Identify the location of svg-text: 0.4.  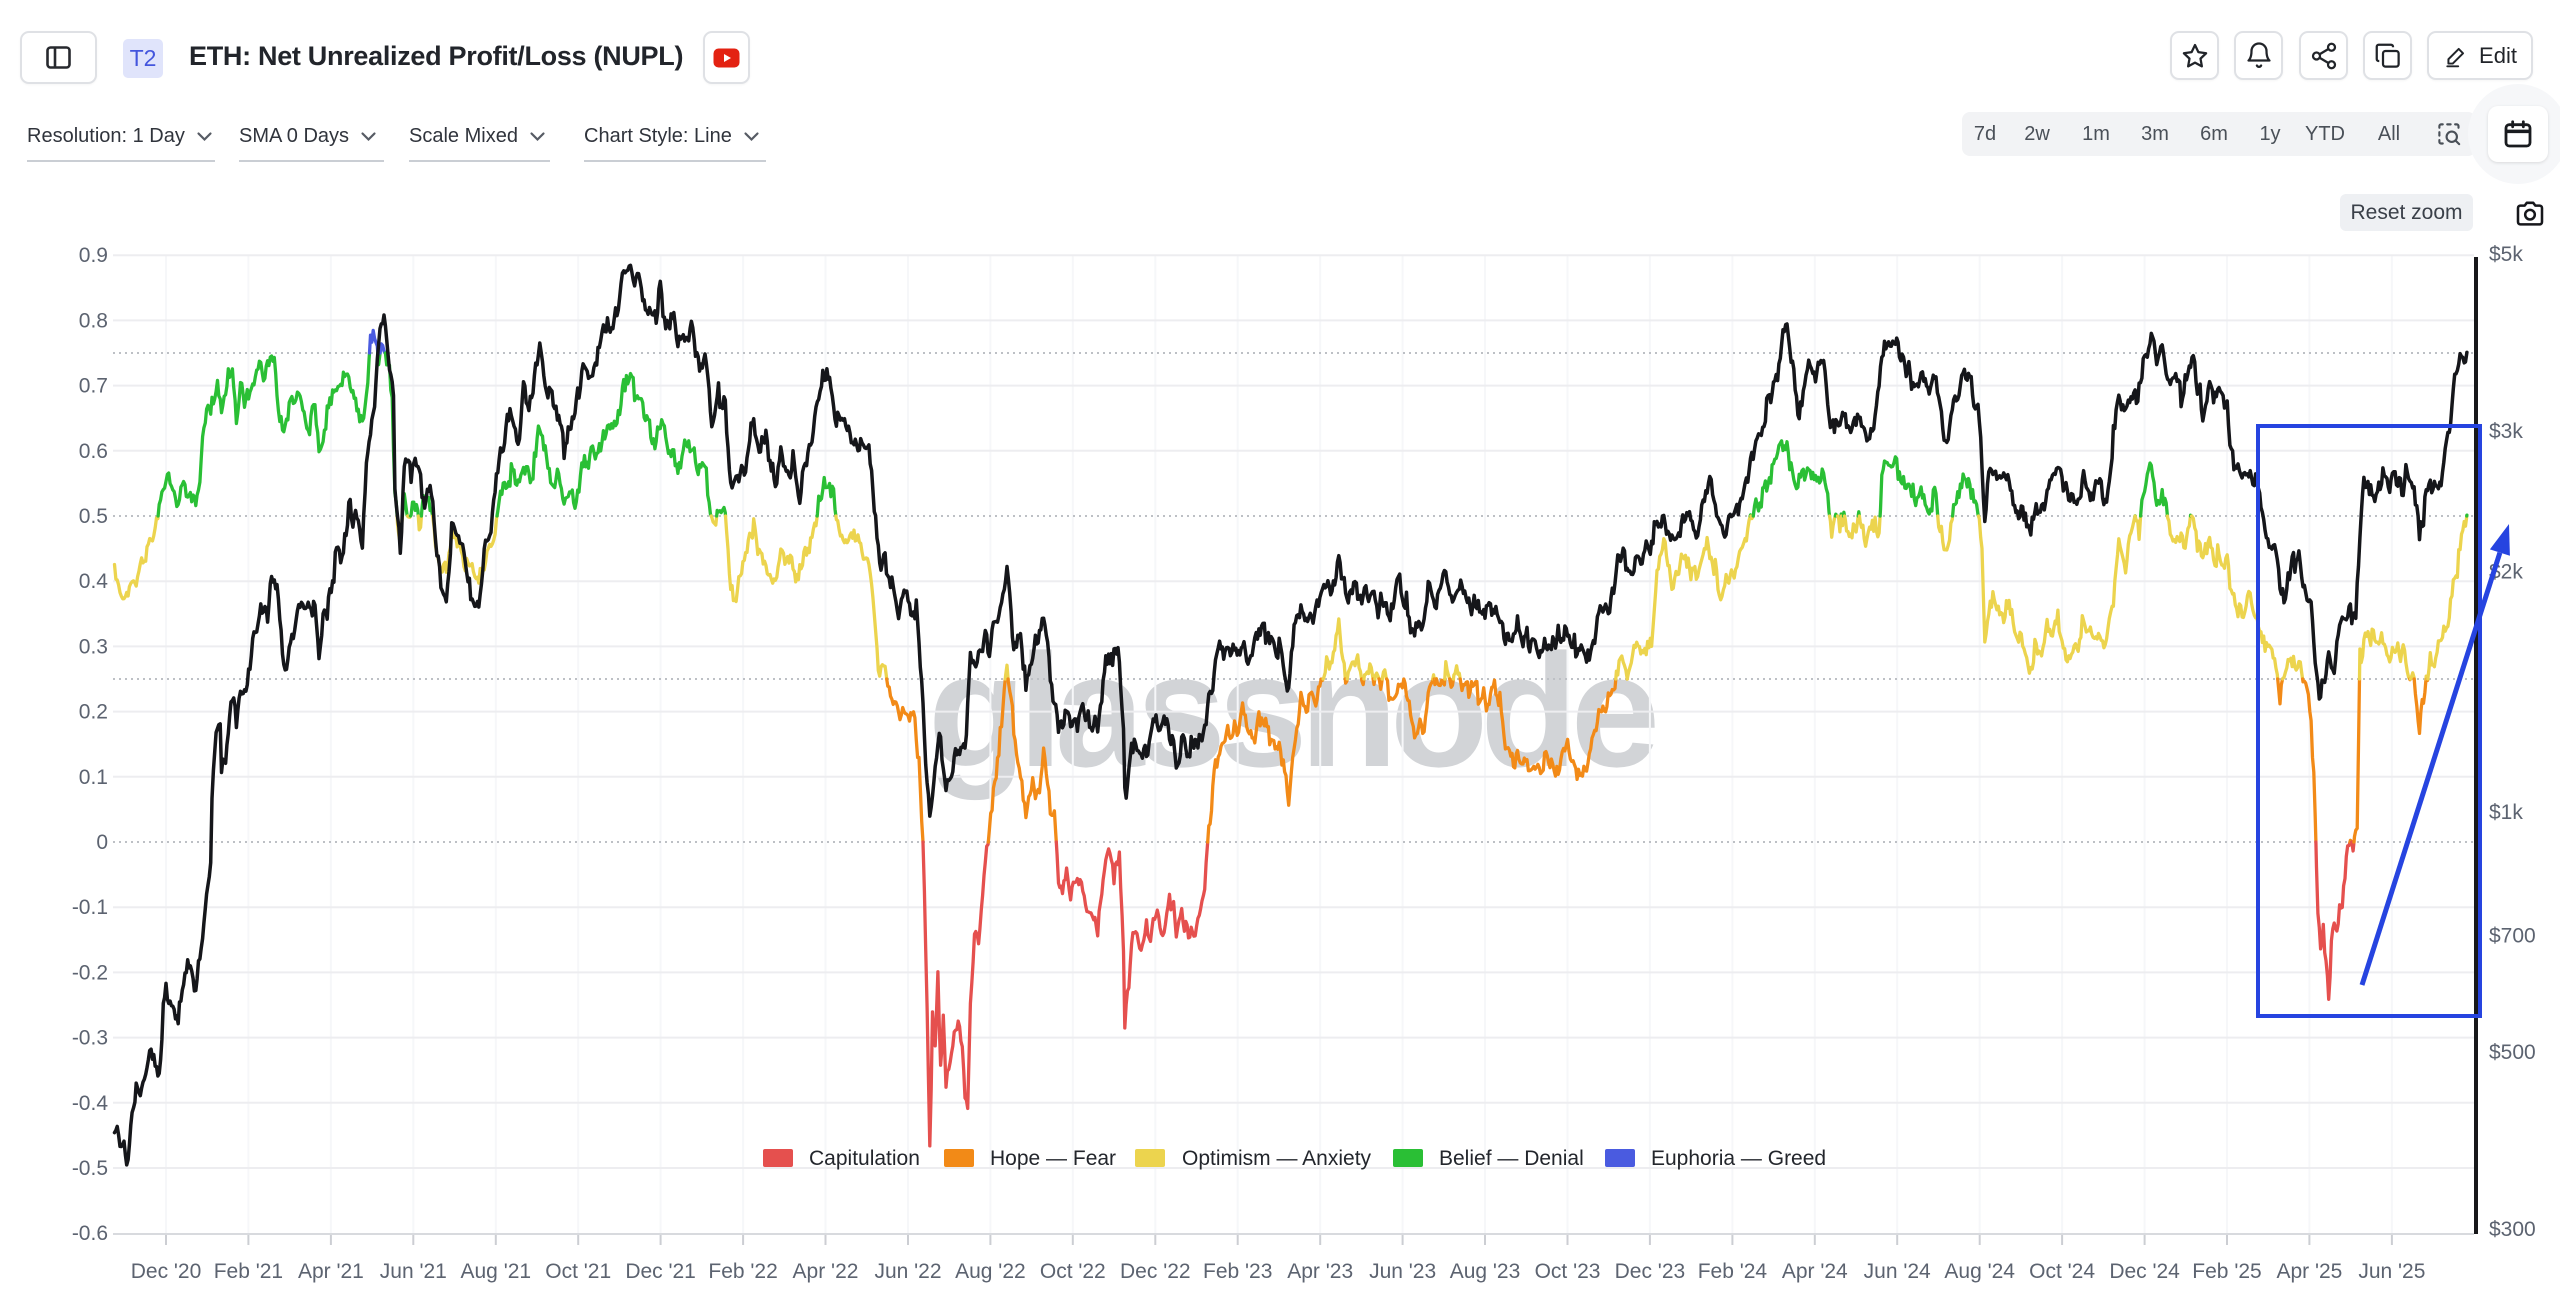
(94, 581).